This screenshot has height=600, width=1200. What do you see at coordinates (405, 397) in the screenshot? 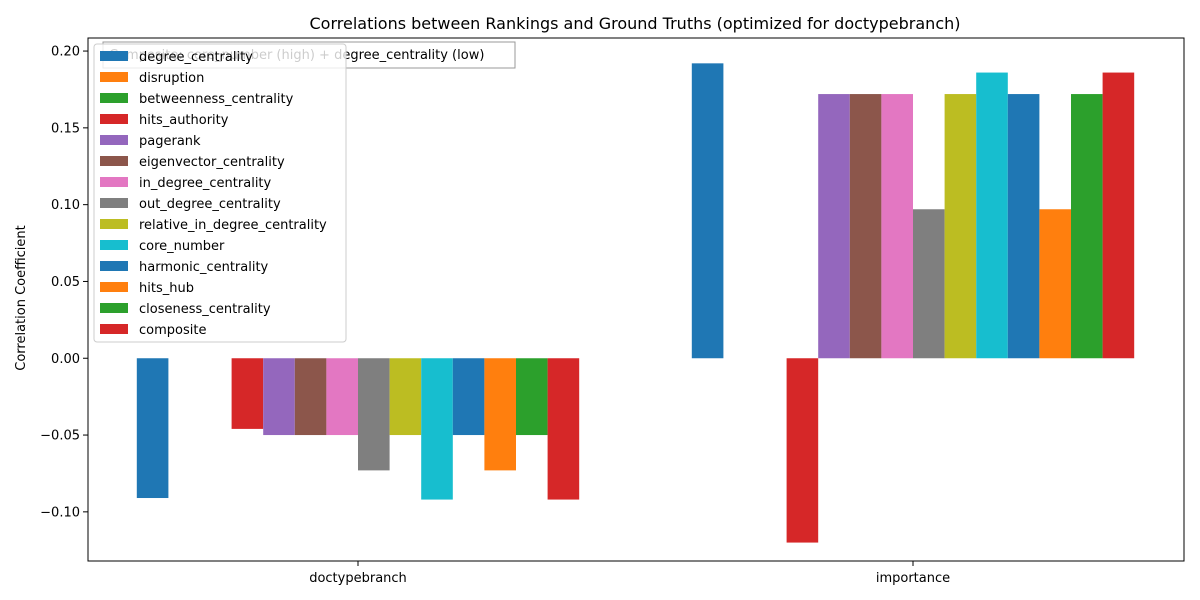
I see `bar-relative_in_degree_centrality-doctypebranch` at bounding box center [405, 397].